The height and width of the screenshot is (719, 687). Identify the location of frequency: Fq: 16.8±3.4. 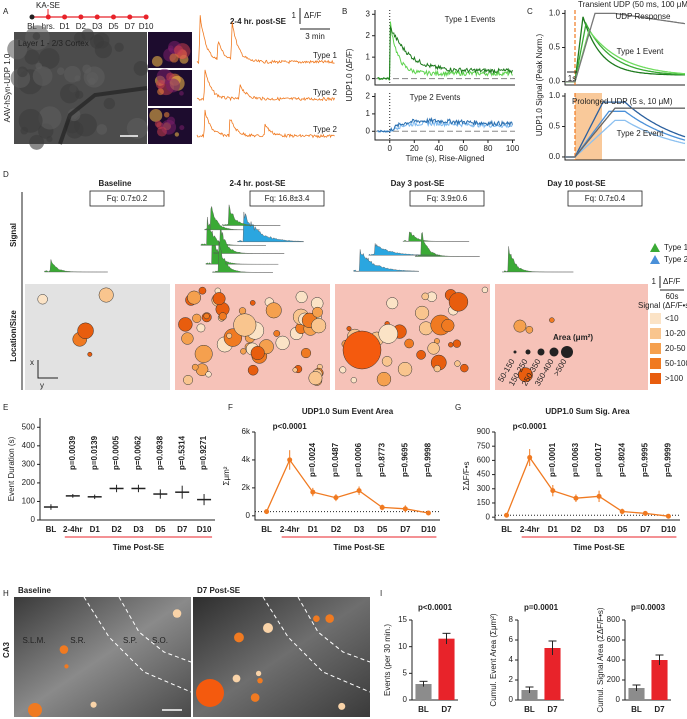
(287, 198).